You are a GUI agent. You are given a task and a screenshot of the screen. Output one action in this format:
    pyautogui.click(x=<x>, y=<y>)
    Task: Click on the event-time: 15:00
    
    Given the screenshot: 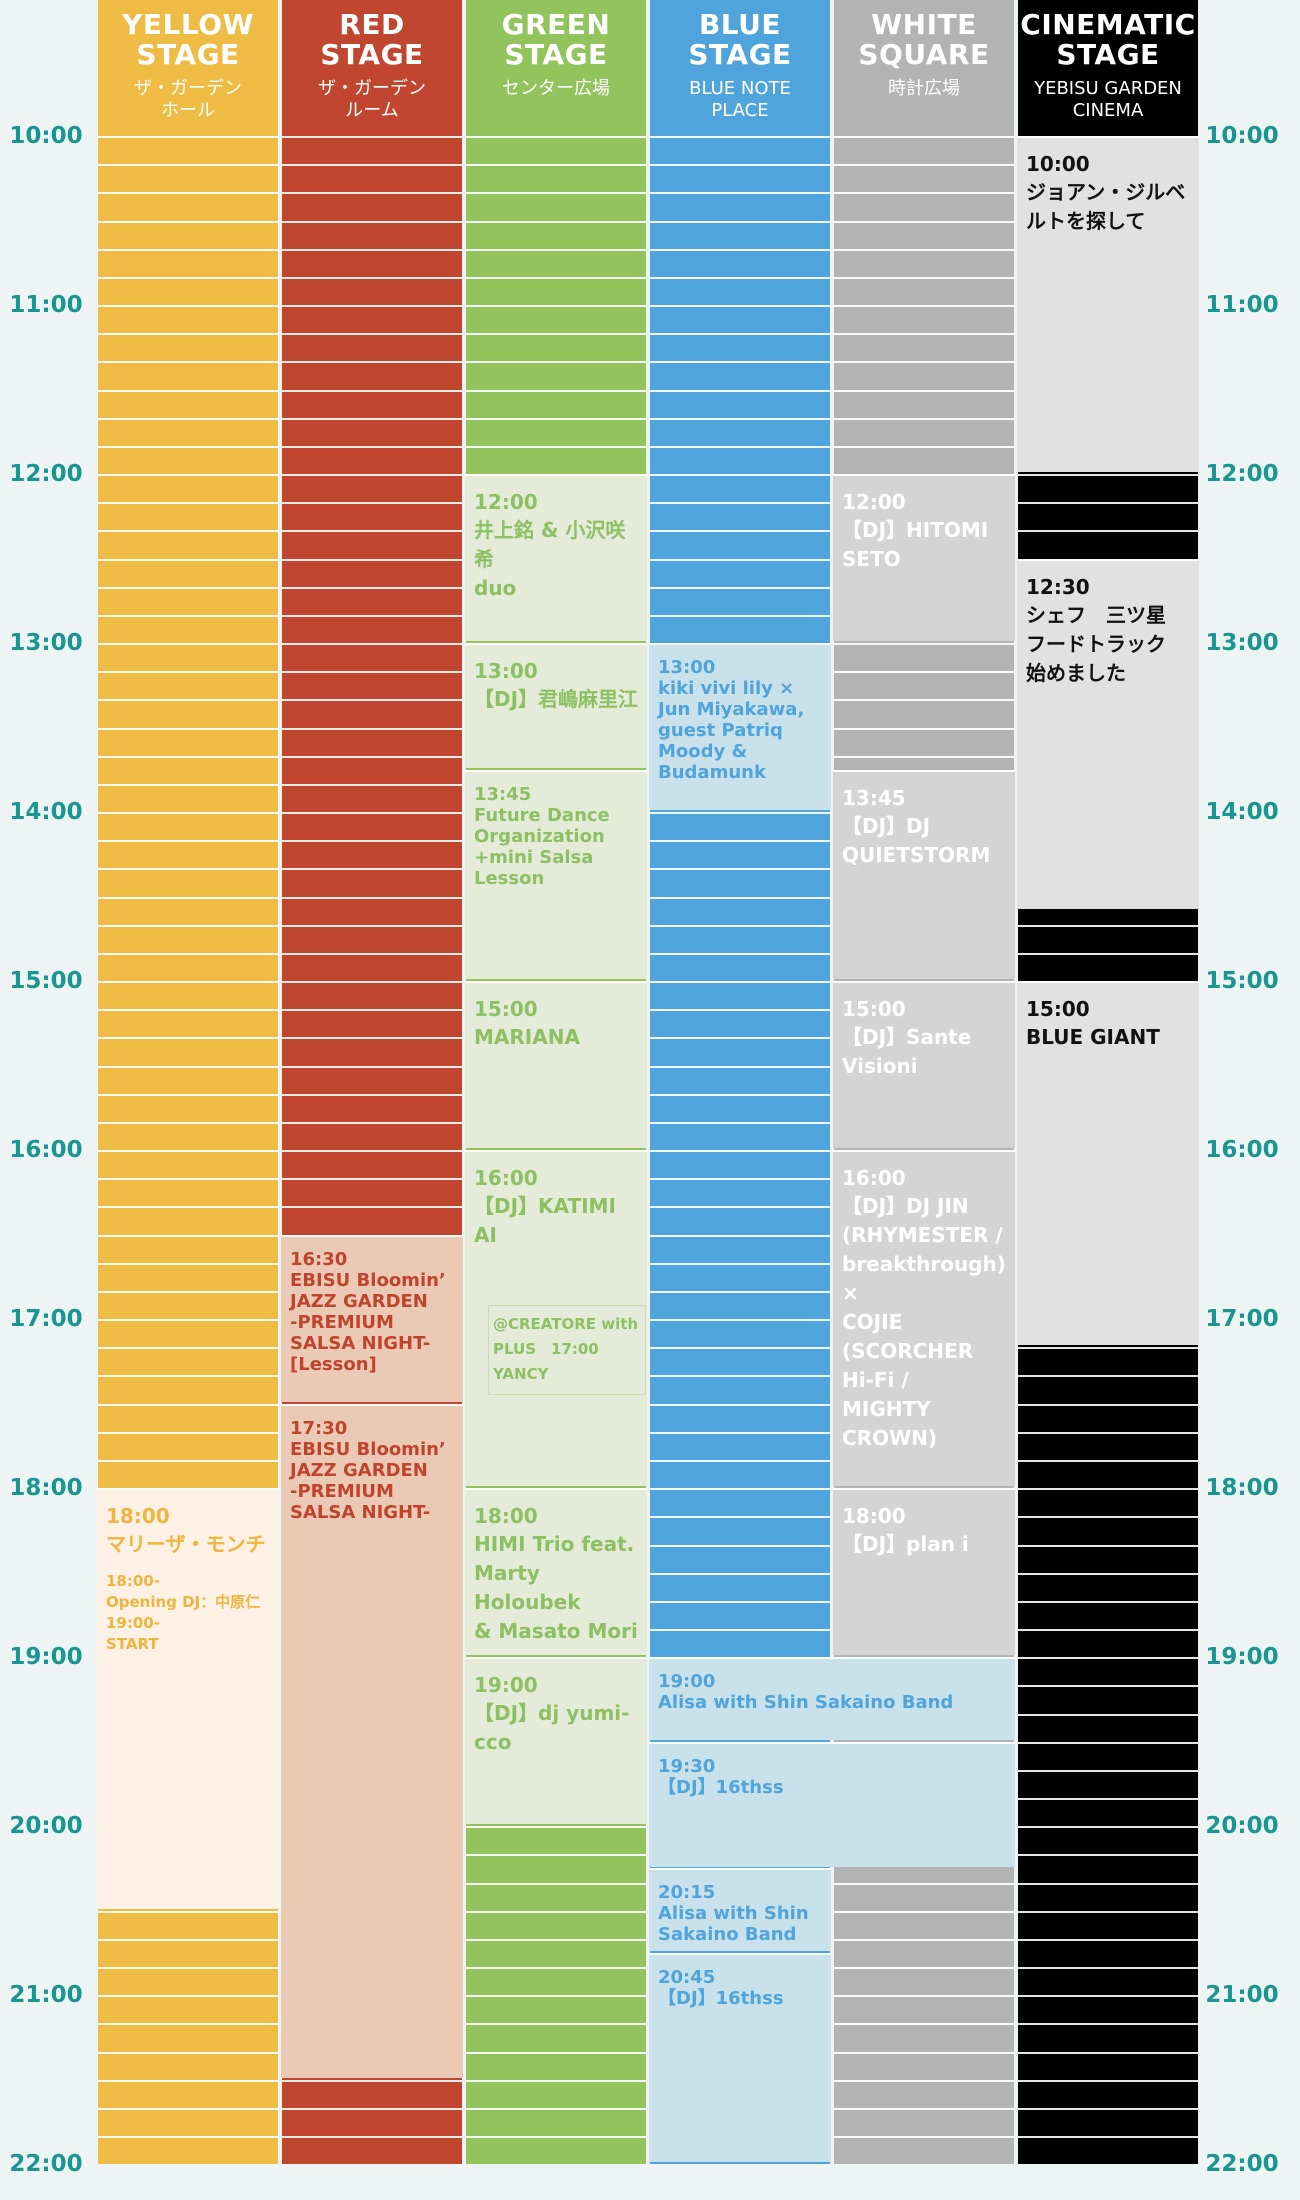 What is the action you would take?
    pyautogui.click(x=874, y=1009)
    